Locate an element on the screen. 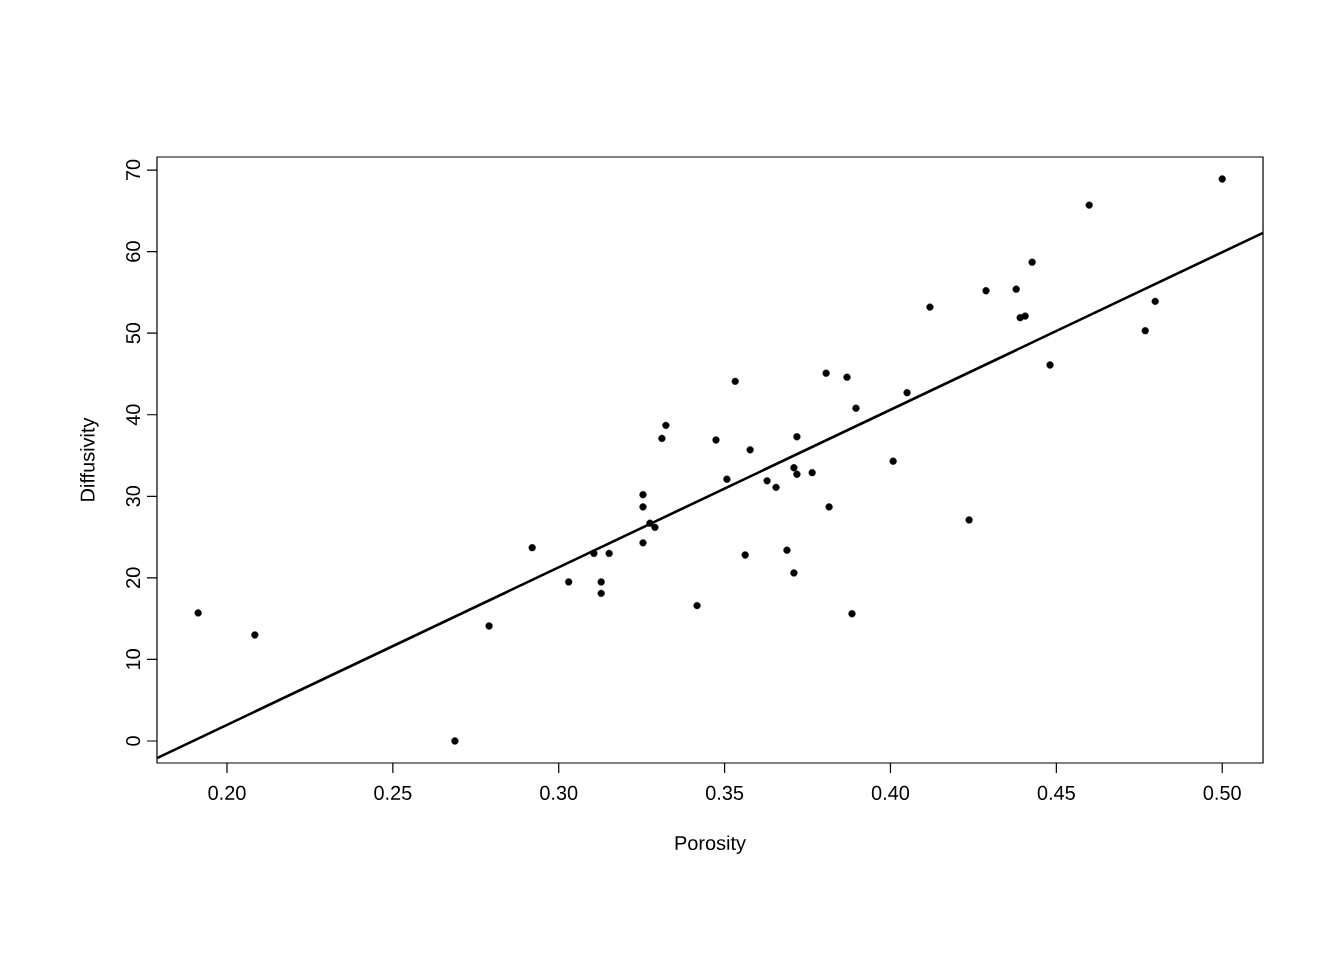 The image size is (1344, 960). y-tick-label: 70 is located at coordinates (133, 170).